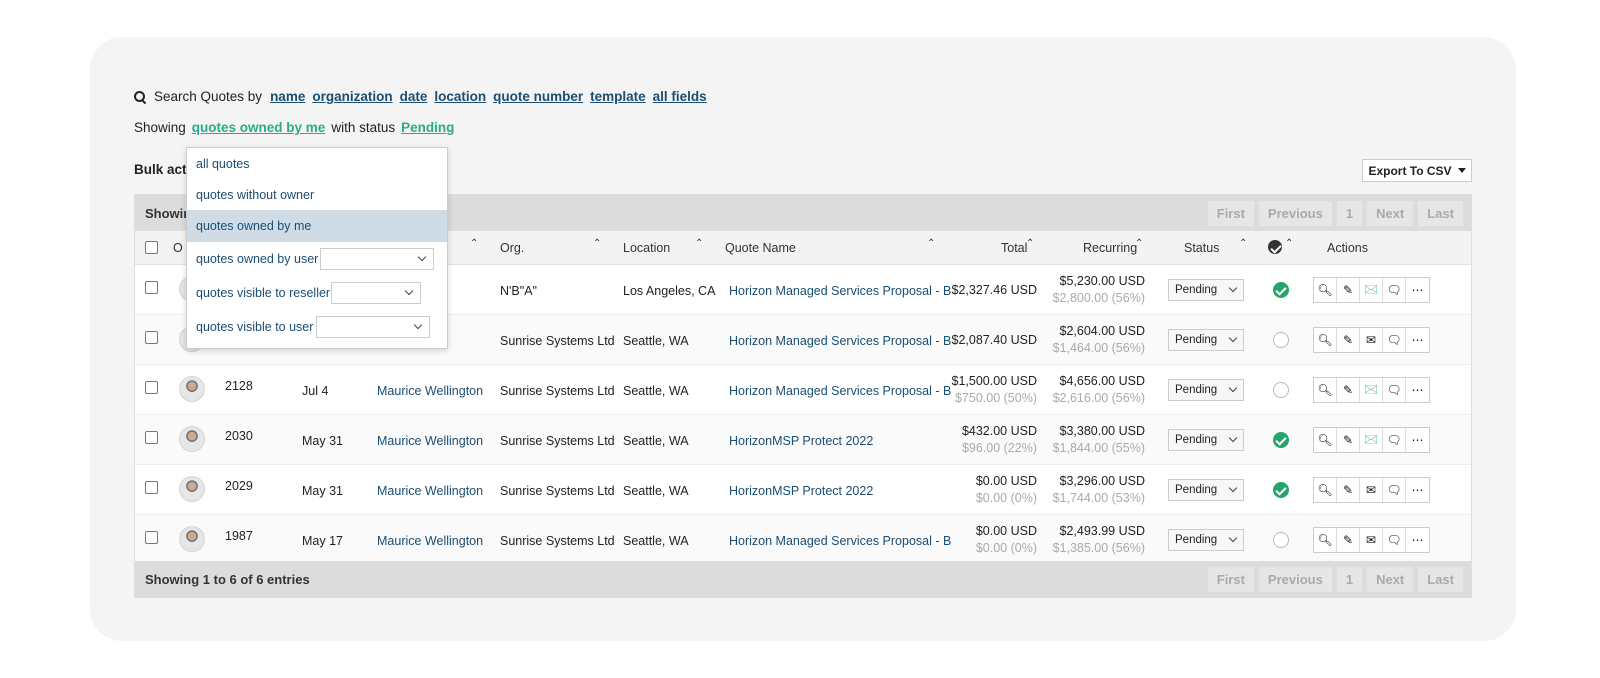 Image resolution: width=1600 pixels, height=678 pixels. Describe the element at coordinates (512, 248) in the screenshot. I see `column-org: Org.` at that location.